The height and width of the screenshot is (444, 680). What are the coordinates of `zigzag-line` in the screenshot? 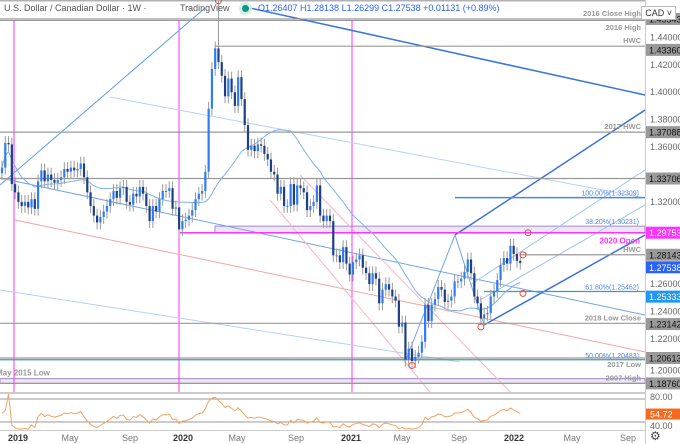 It's located at (431, 296).